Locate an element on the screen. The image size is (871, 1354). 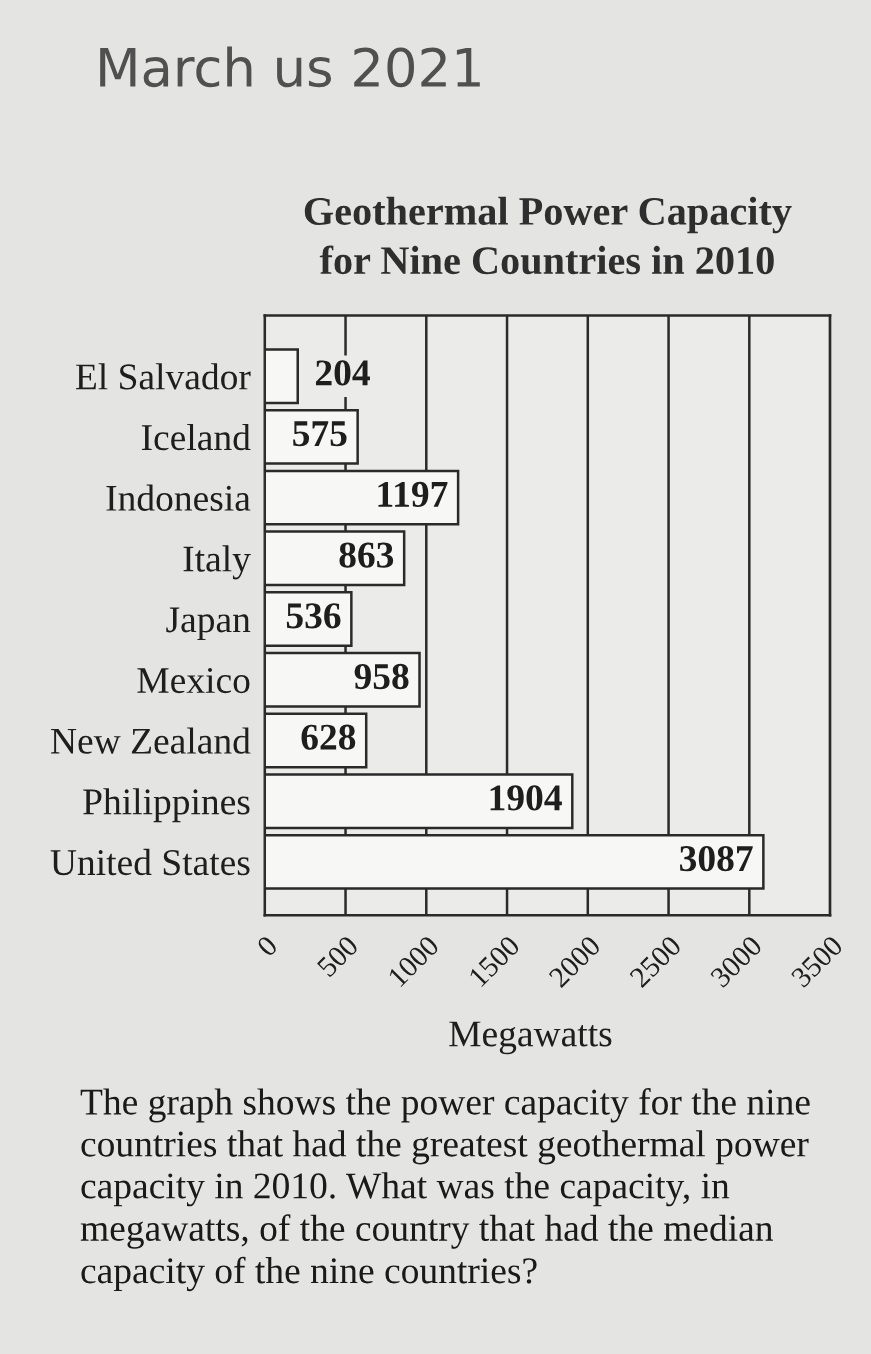
data-label: 1197 is located at coordinates (413, 494).